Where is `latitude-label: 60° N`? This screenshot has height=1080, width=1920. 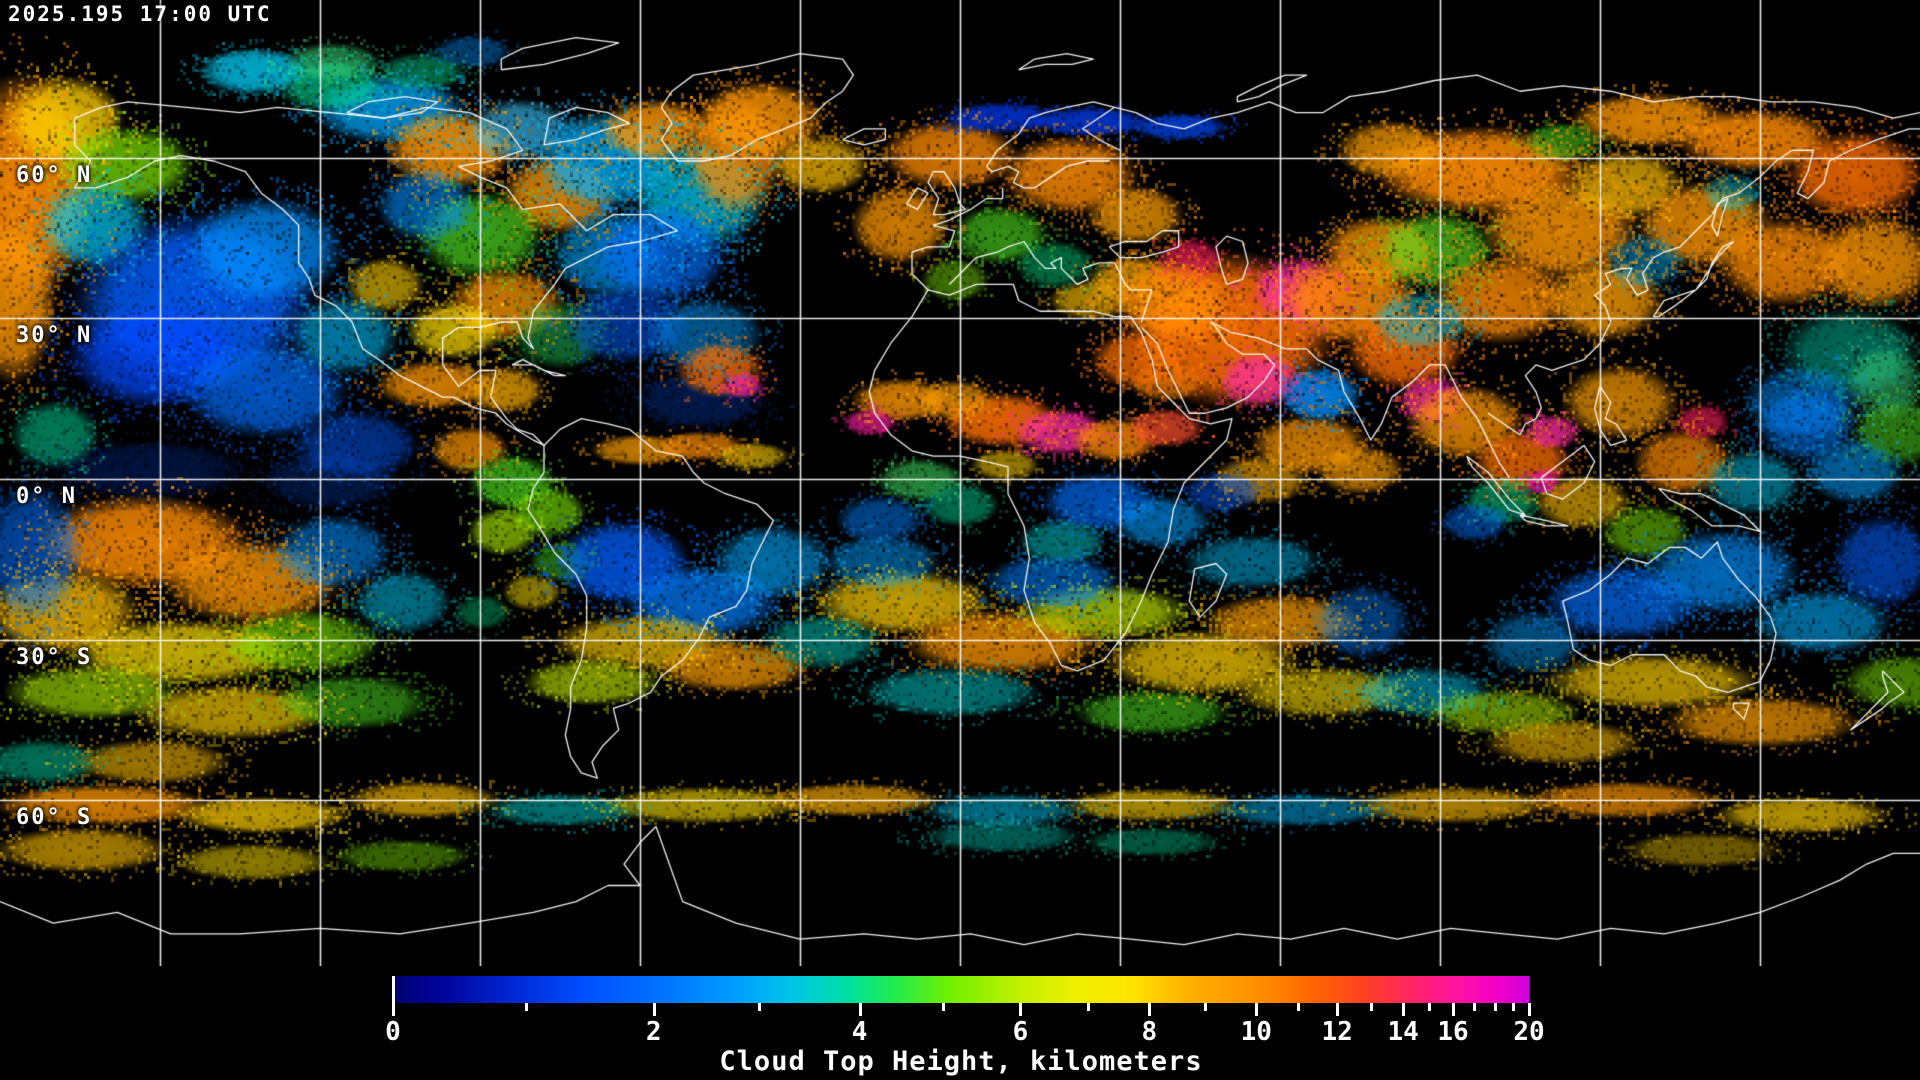
latitude-label: 60° N is located at coordinates (54, 175).